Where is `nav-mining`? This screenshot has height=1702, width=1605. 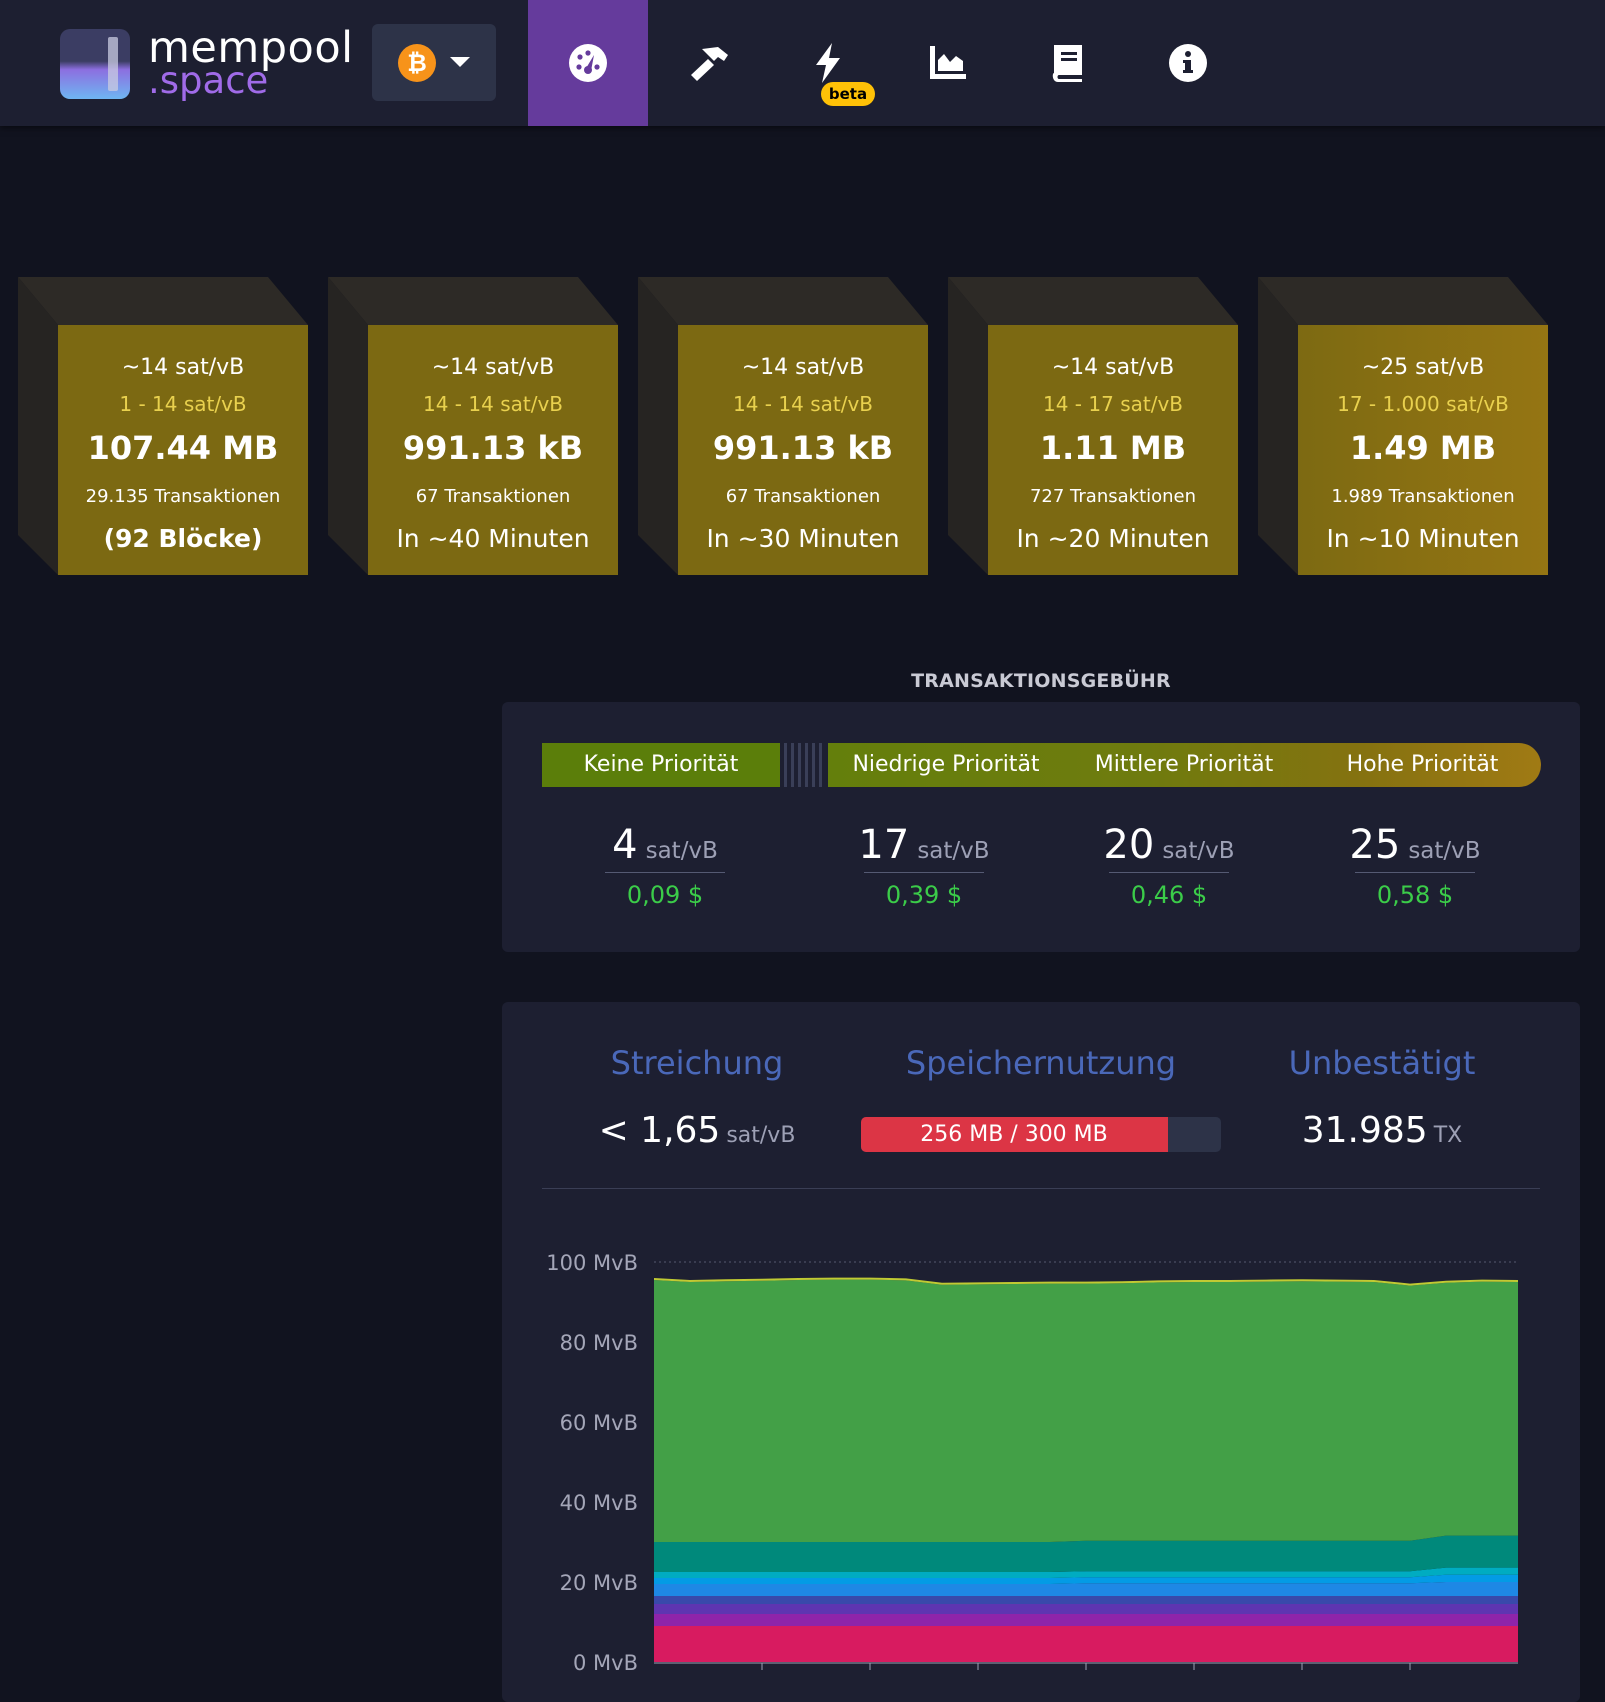
nav-mining is located at coordinates (708, 63).